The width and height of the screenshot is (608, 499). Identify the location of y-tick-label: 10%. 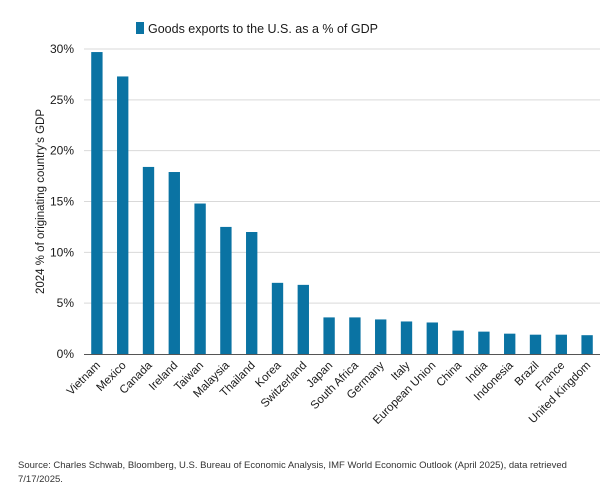
(62, 252).